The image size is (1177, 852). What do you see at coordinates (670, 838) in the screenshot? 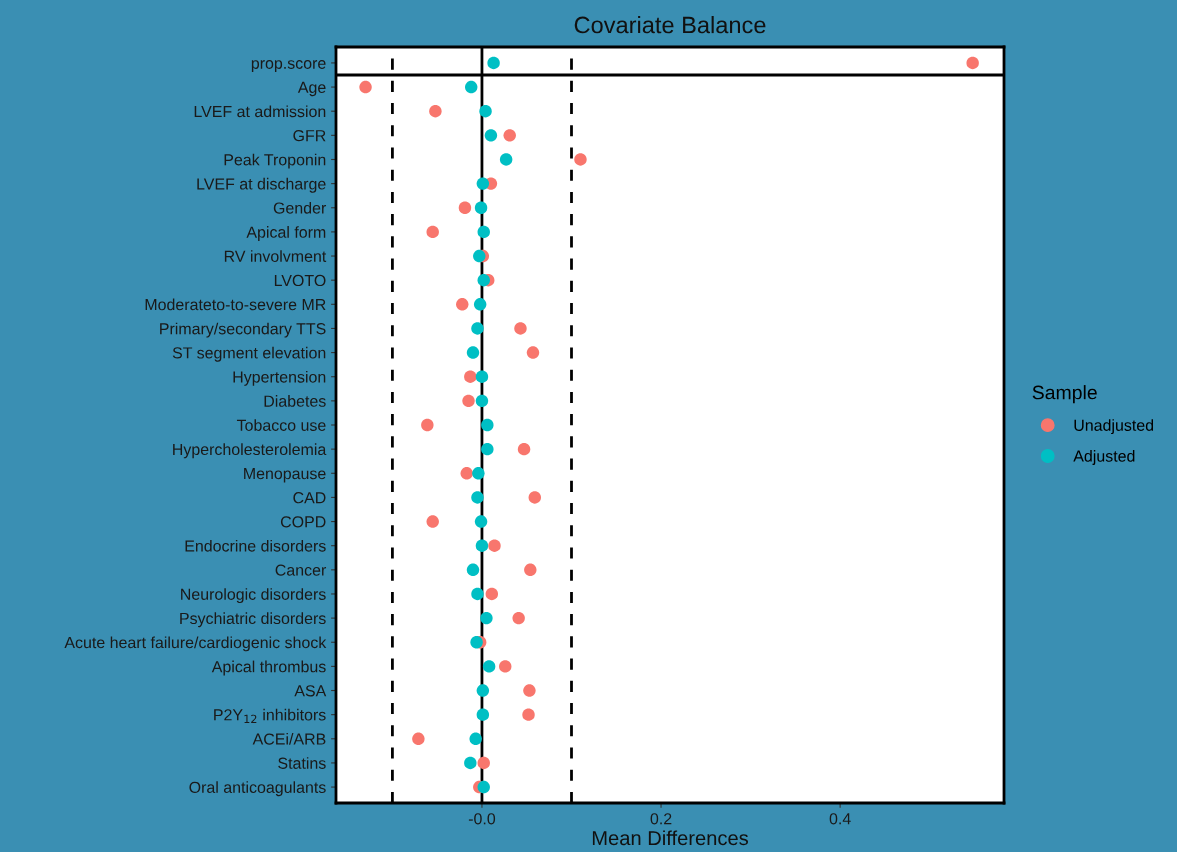
I see `x-axis-title: Mean Differences` at bounding box center [670, 838].